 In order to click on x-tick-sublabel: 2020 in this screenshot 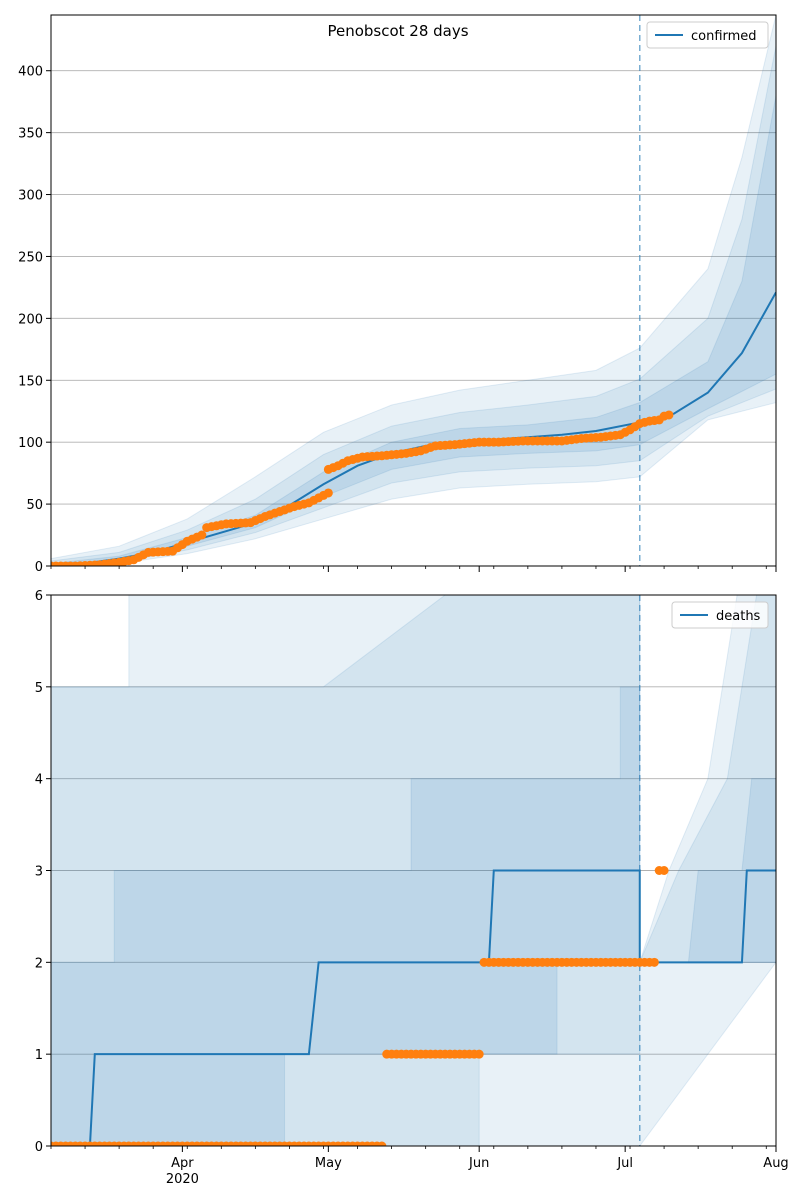, I will do `click(182, 1179)`.